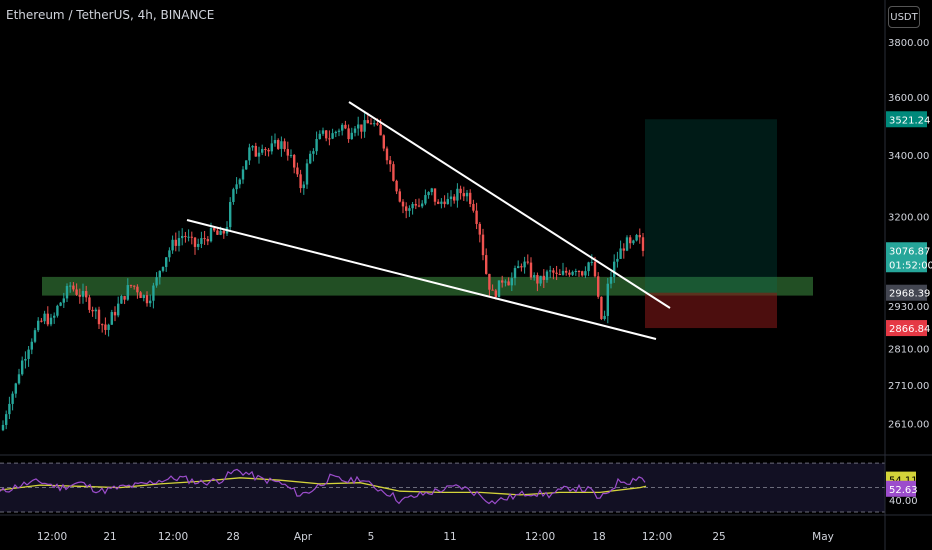 The width and height of the screenshot is (932, 550). Describe the element at coordinates (903, 490) in the screenshot. I see `rsi-label-text: 52.63` at that location.